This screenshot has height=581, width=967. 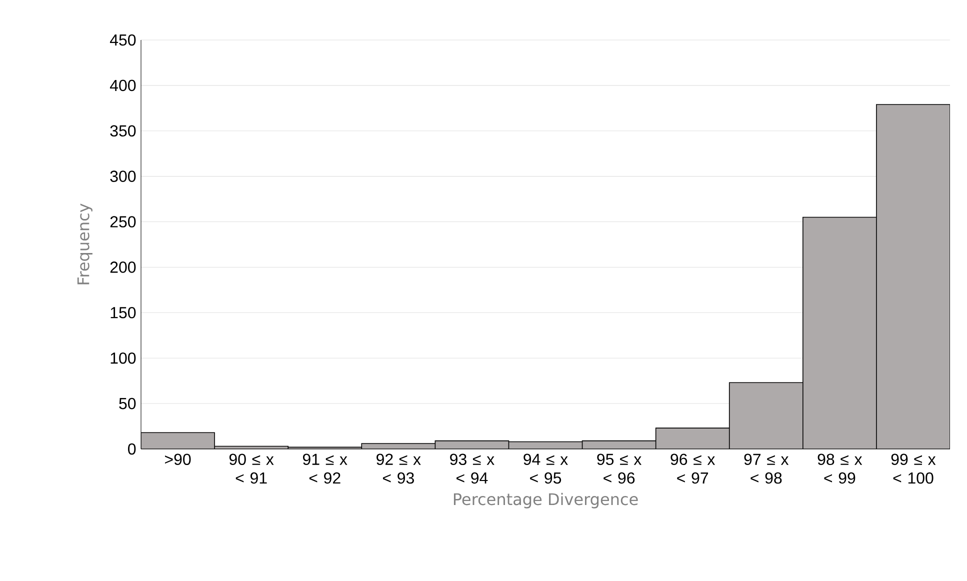 What do you see at coordinates (546, 500) in the screenshot?
I see `x-axis-title: Percentage Divergence` at bounding box center [546, 500].